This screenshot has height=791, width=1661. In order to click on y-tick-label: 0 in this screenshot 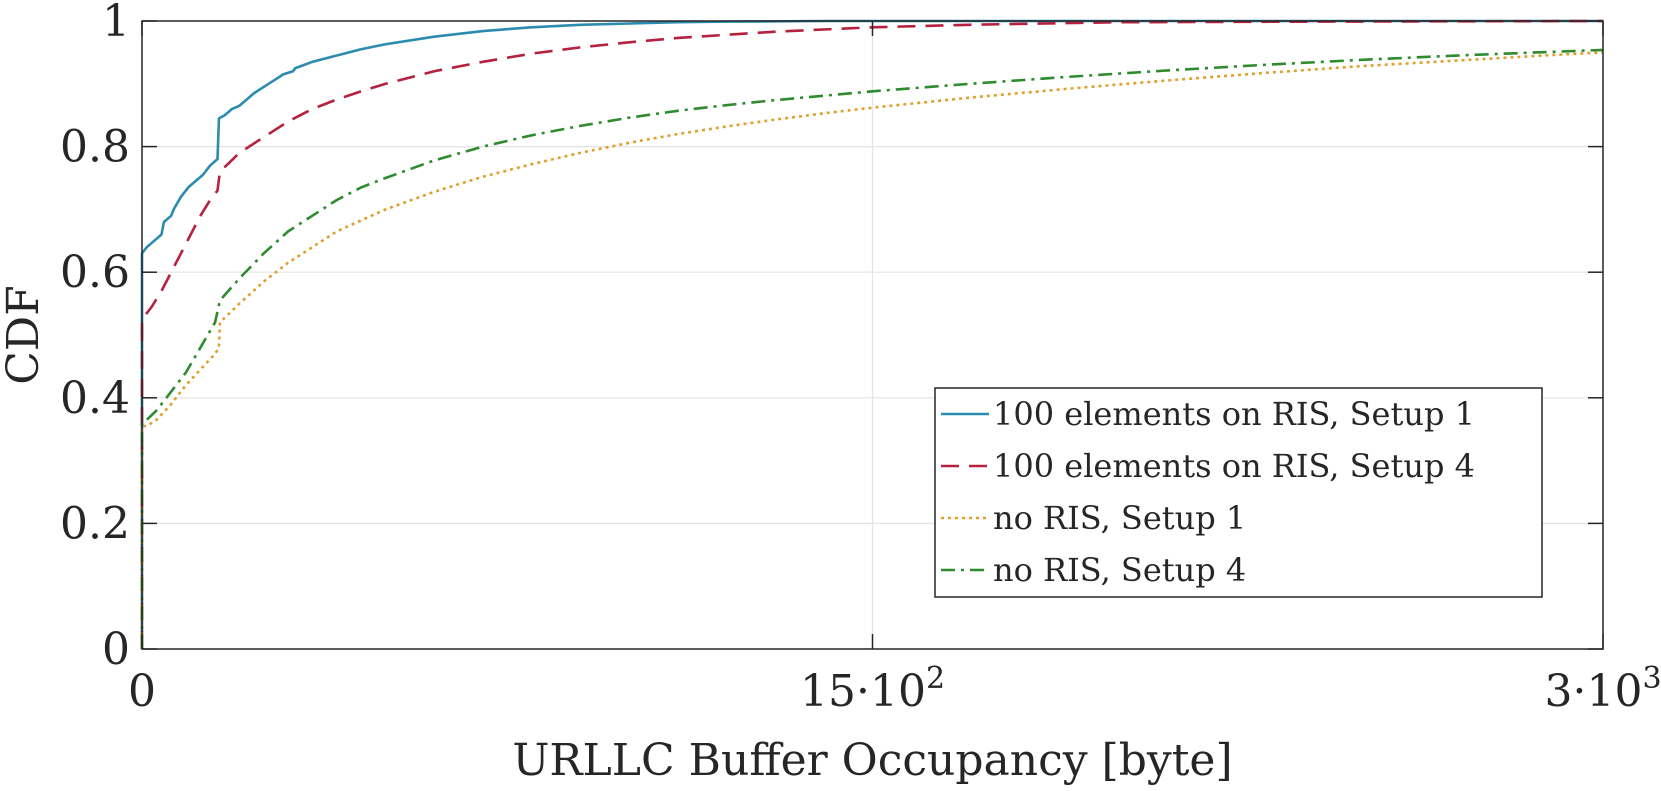, I will do `click(116, 649)`.